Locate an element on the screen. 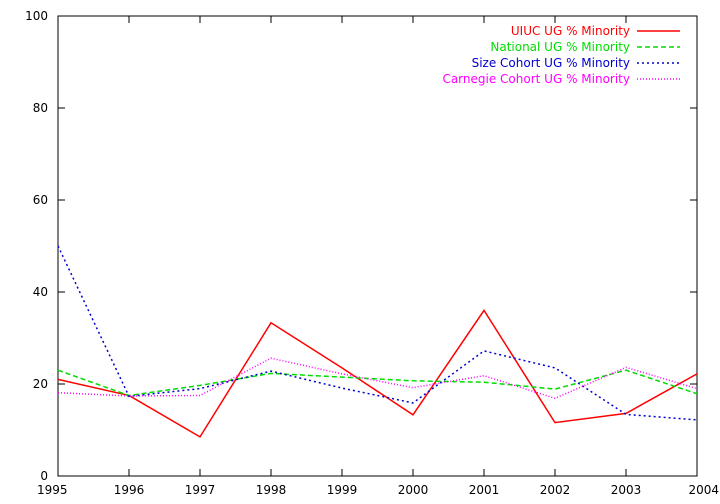 Image resolution: width=720 pixels, height=504 pixels. x-tick-label: 2001 is located at coordinates (484, 490).